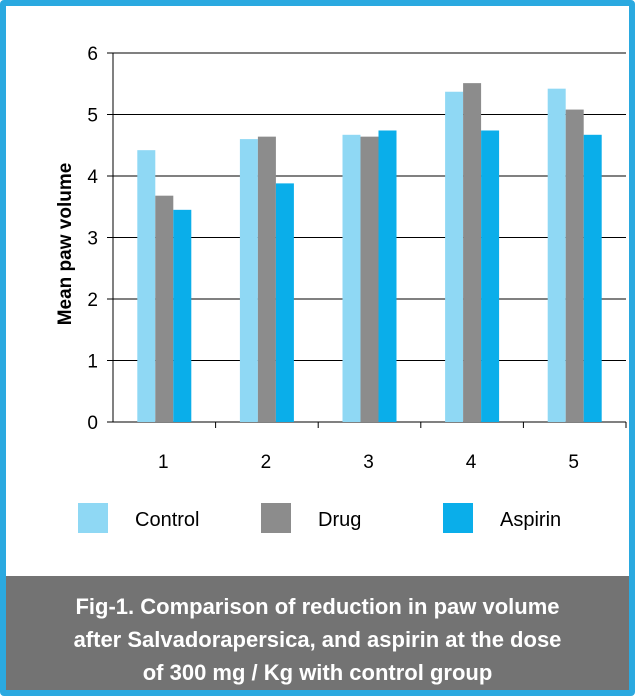 The height and width of the screenshot is (696, 635). What do you see at coordinates (92, 177) in the screenshot?
I see `y-tick-label: 4` at bounding box center [92, 177].